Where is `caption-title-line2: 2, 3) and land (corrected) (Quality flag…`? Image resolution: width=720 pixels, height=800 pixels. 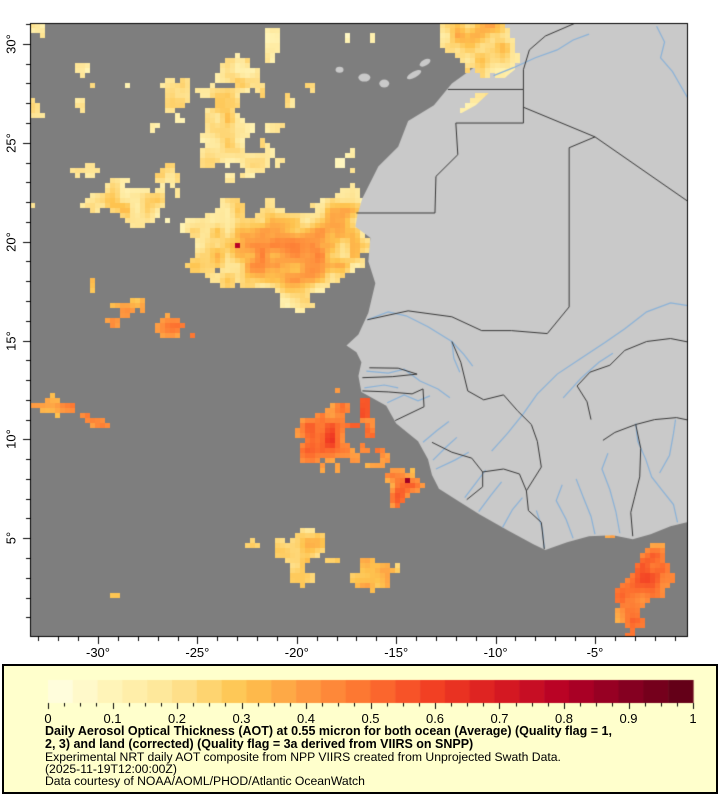
caption-title-line2: 2, 3) and land (corrected) (Quality flag… is located at coordinates (259, 743).